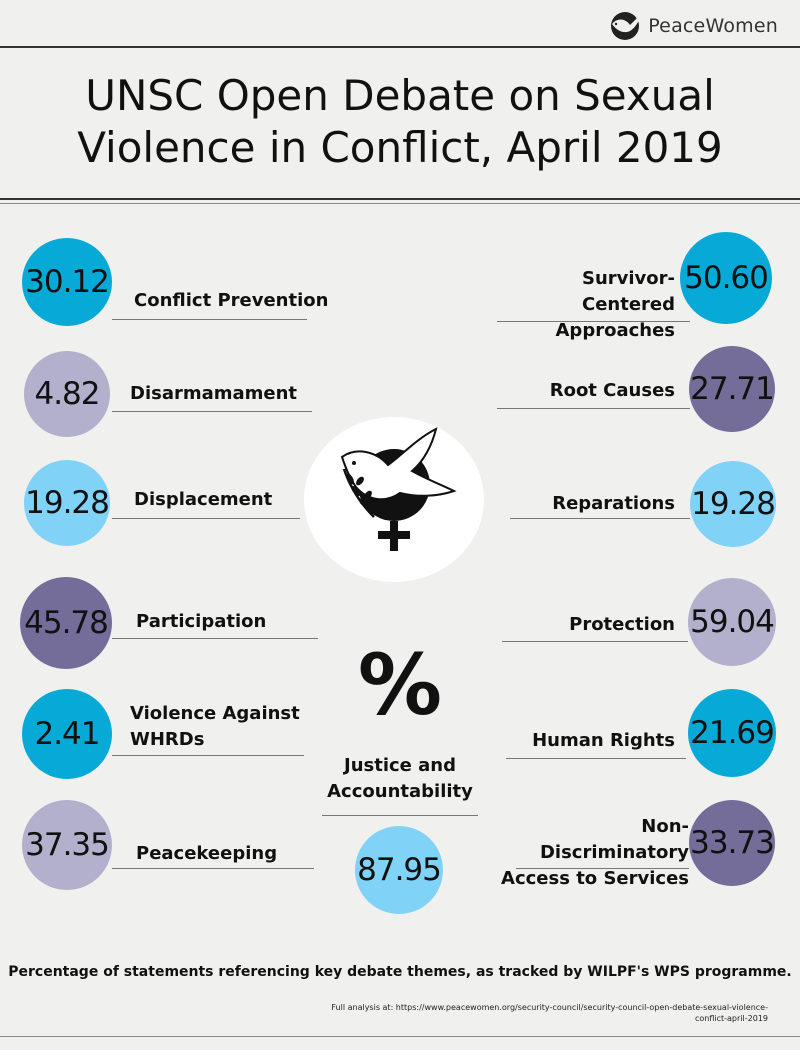 The height and width of the screenshot is (1050, 800). I want to click on leader-line-violence-against-whrds, so click(208, 755).